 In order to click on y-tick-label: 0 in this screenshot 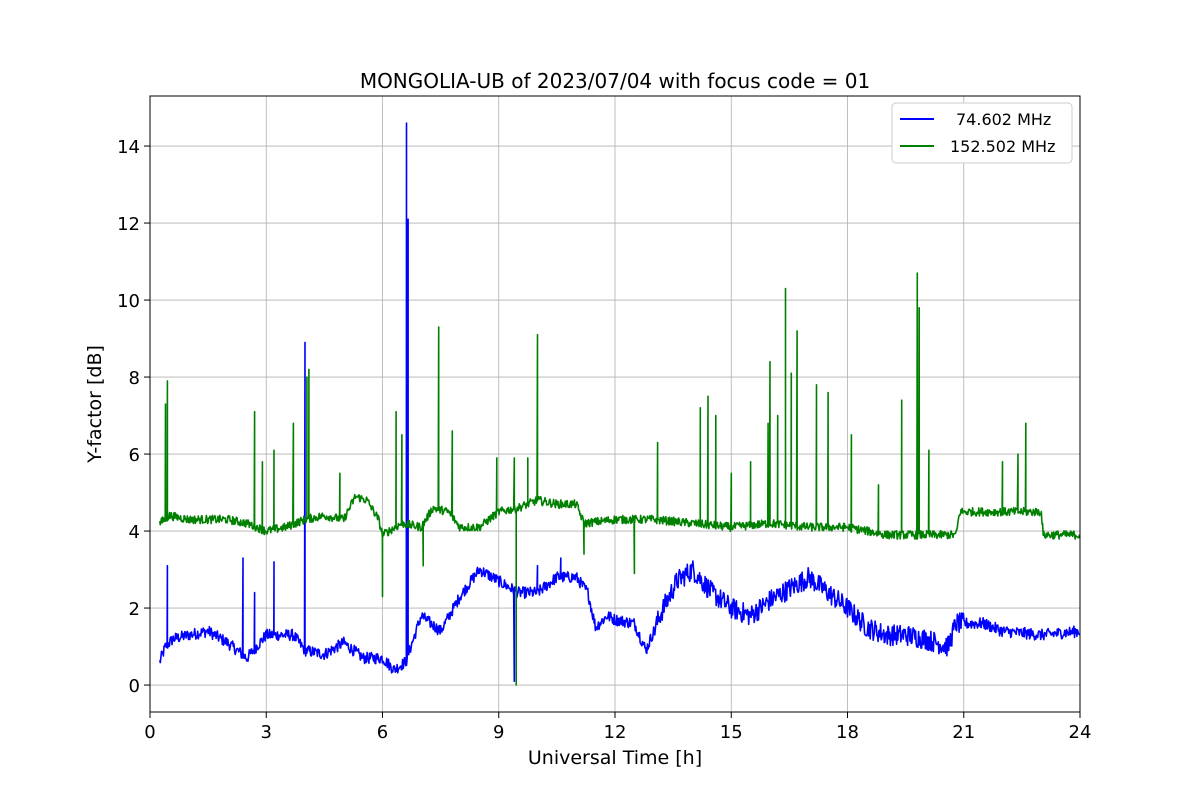, I will do `click(134, 686)`.